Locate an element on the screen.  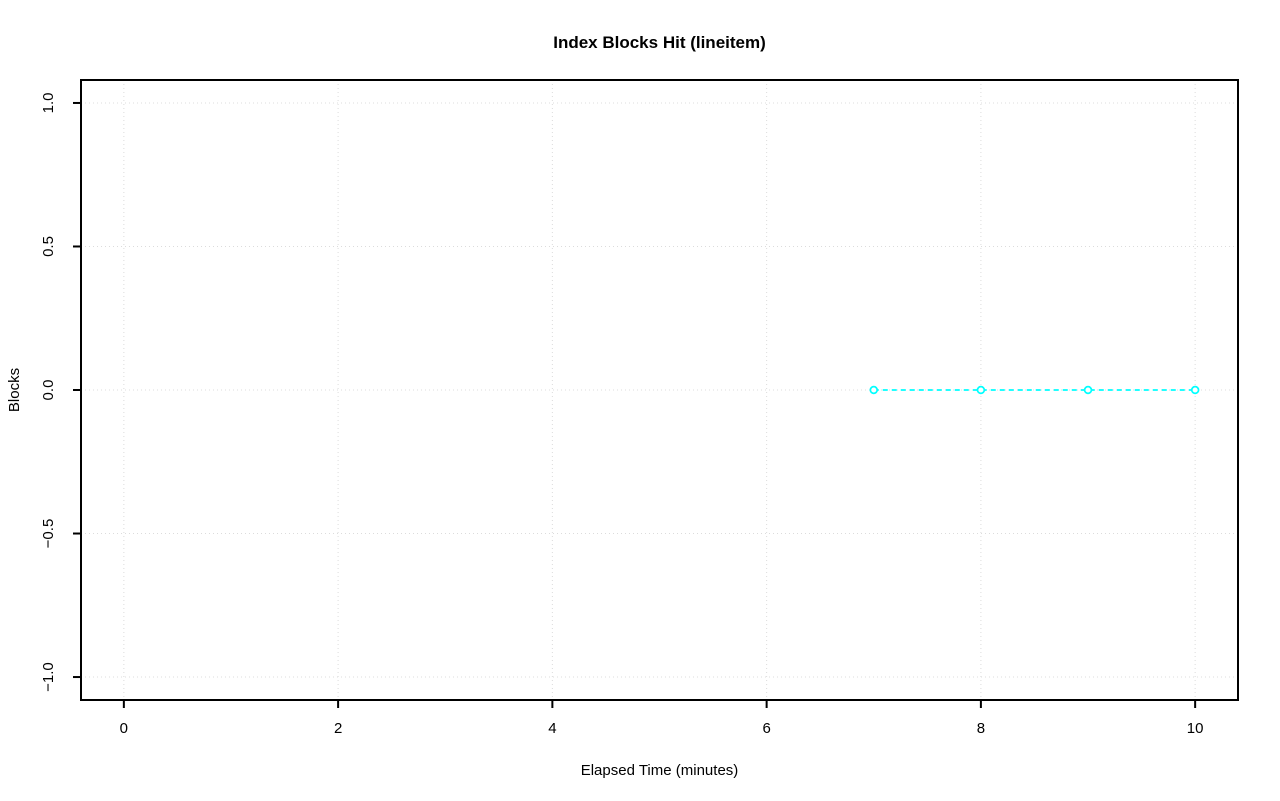
chart-title: Index Blocks Hit (lineitem) is located at coordinates (659, 42).